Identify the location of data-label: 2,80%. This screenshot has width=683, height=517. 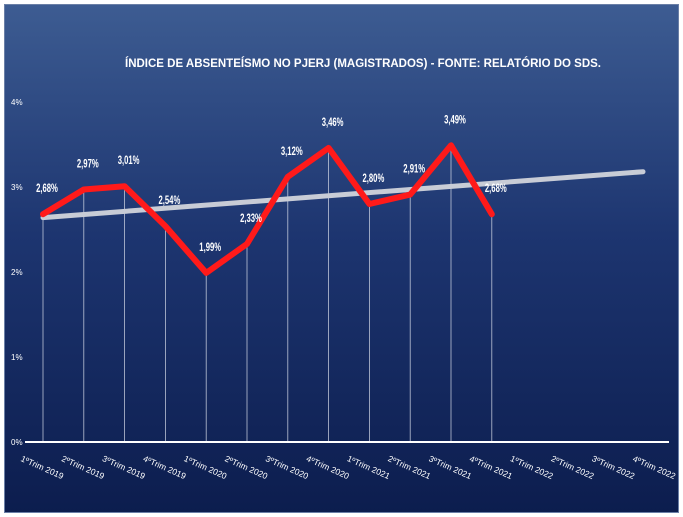
(373, 178).